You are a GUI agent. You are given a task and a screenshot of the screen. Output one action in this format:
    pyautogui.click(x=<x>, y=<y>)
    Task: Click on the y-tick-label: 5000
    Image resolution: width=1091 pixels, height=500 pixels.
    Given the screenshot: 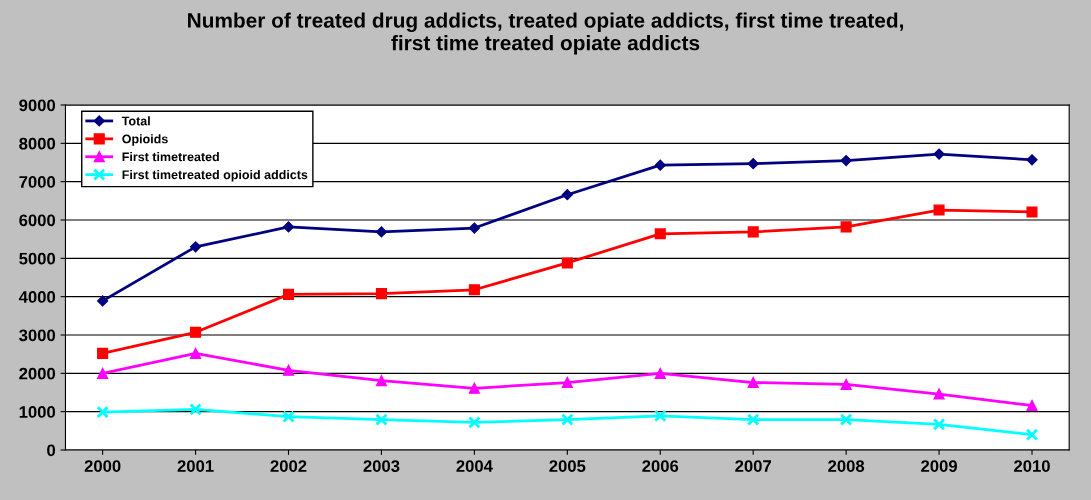 What is the action you would take?
    pyautogui.click(x=37, y=258)
    